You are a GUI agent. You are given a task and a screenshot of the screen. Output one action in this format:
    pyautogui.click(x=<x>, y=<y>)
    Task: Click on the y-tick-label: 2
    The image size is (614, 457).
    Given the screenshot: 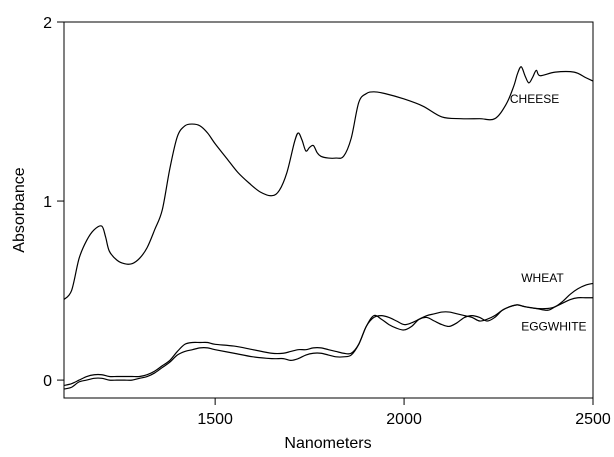 What is the action you would take?
    pyautogui.click(x=47, y=23)
    